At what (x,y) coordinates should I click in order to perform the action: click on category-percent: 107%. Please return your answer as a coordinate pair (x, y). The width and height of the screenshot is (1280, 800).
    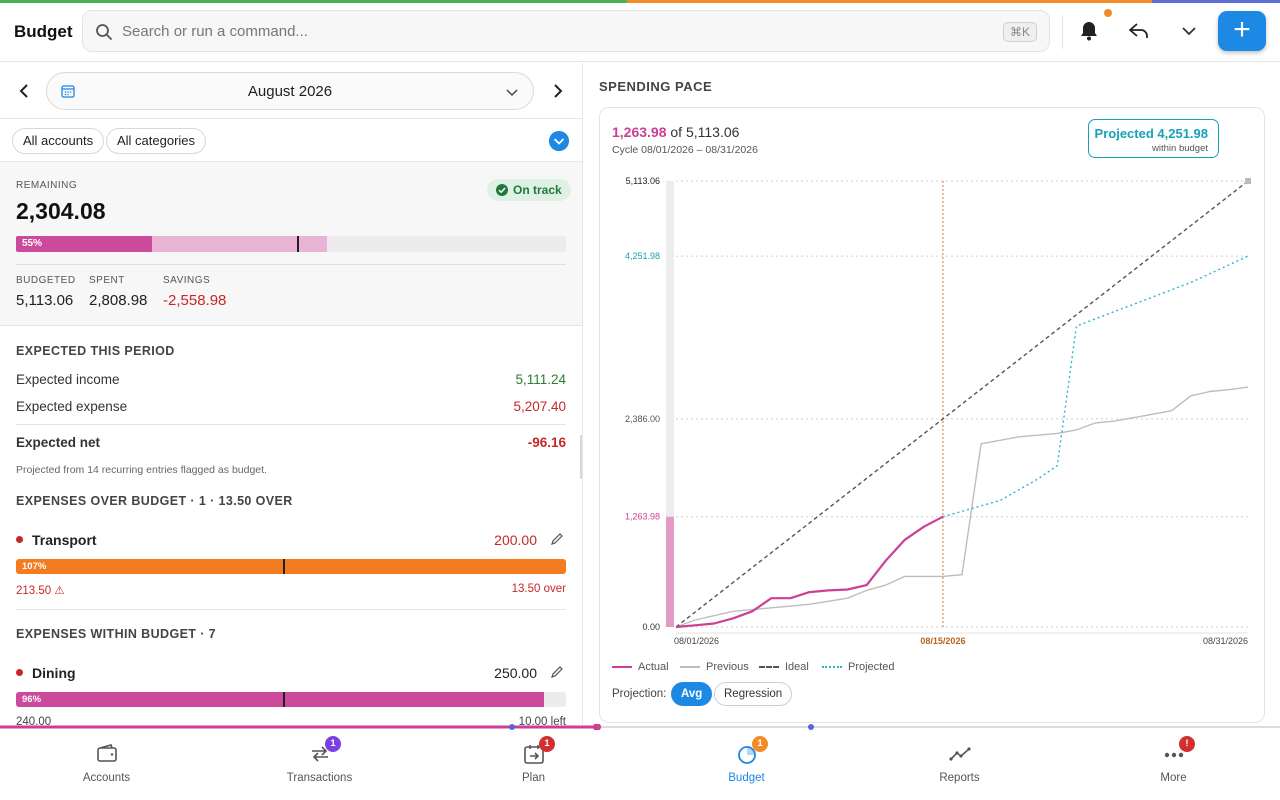
    Looking at the image, I should click on (34, 566).